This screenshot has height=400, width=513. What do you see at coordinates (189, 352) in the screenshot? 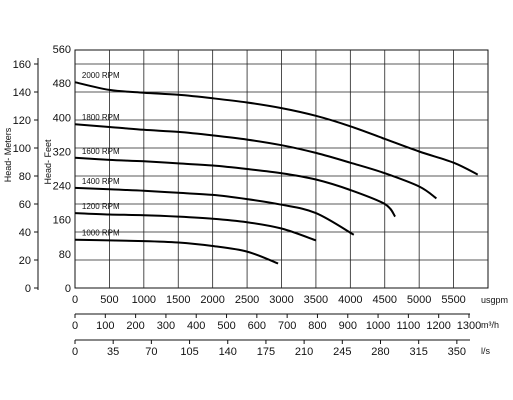
I see `ls-tick-label: 105` at bounding box center [189, 352].